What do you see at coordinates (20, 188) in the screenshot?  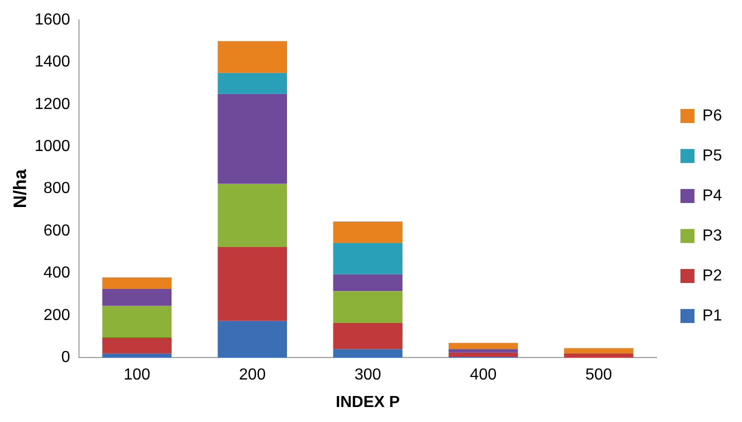 I see `y-axis-title: N/ha` at bounding box center [20, 188].